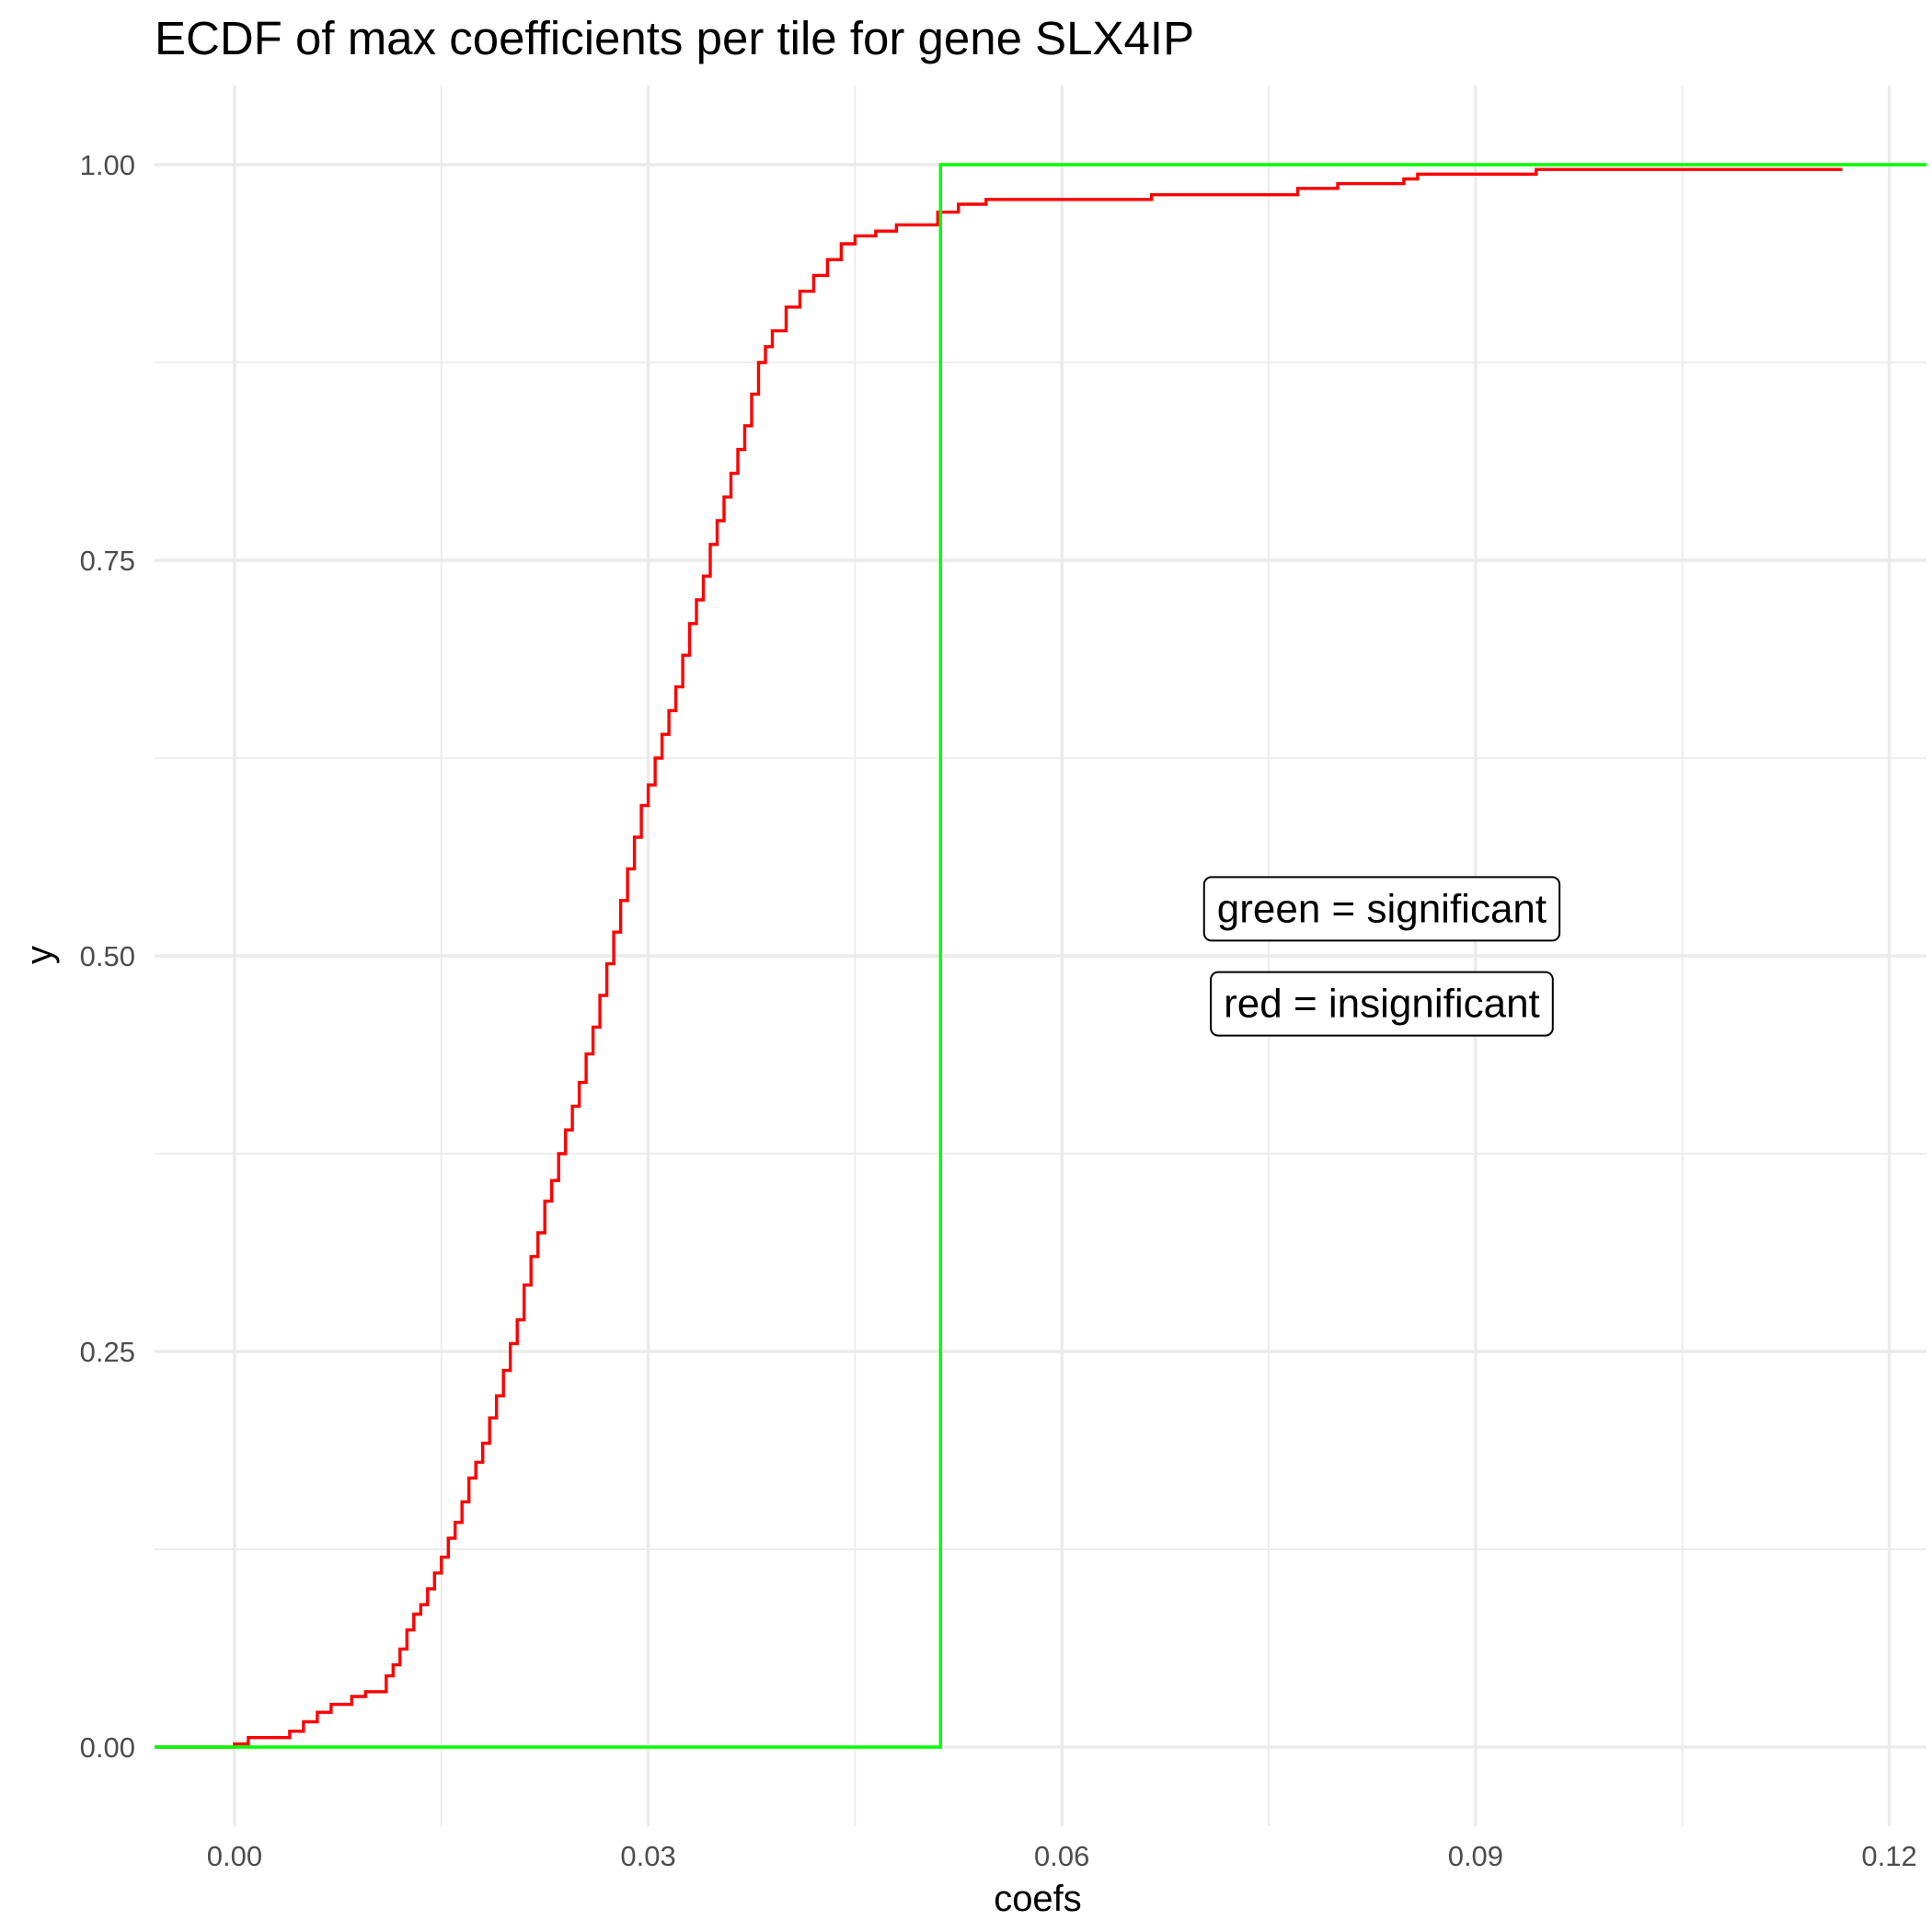 This screenshot has width=1932, height=1932. Describe the element at coordinates (39, 955) in the screenshot. I see `y-axis-title: y` at that location.